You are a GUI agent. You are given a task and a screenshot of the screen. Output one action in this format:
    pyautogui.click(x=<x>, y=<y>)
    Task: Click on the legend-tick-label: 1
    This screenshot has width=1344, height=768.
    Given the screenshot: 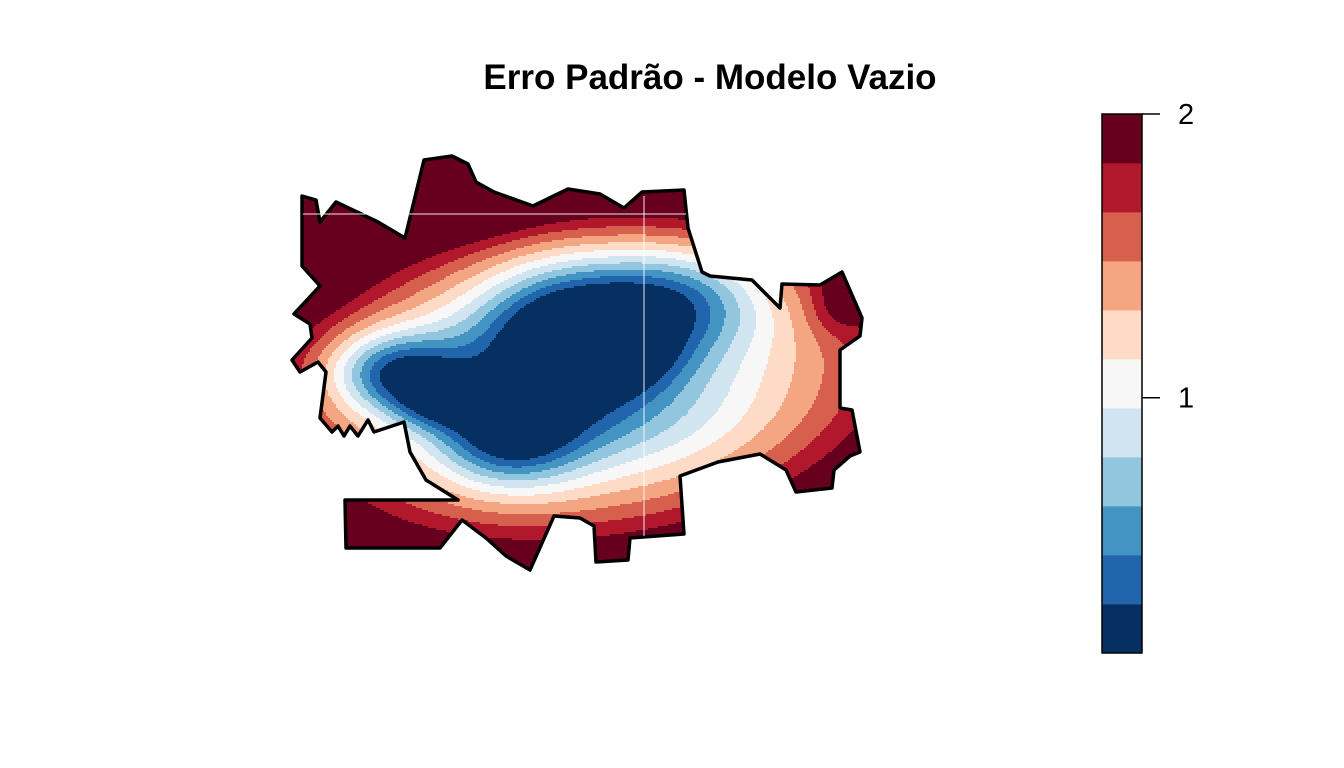 What is the action you would take?
    pyautogui.click(x=1186, y=399)
    